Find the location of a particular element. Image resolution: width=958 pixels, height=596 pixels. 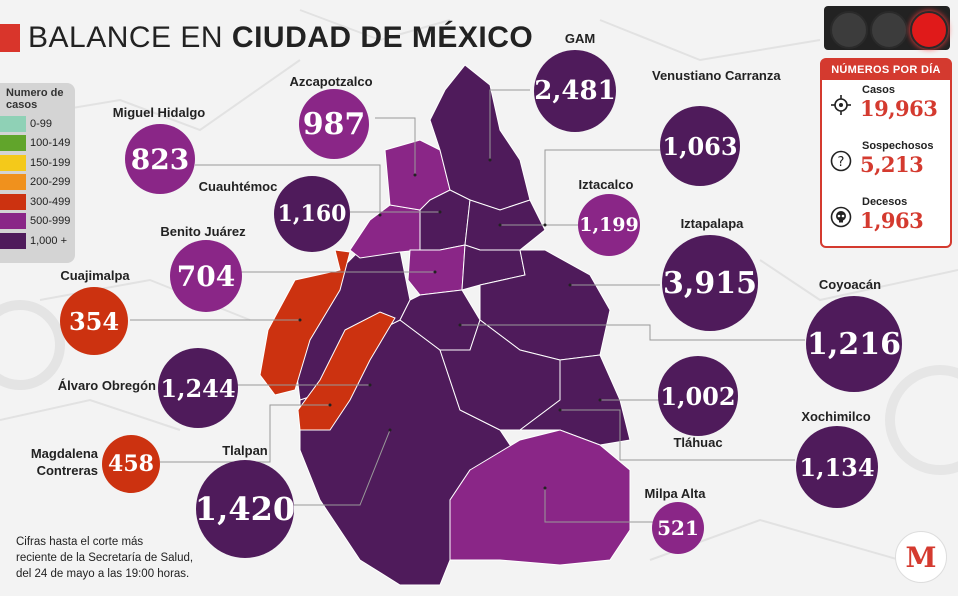

stat-decesos: Decesos 1,963 is located at coordinates (887, 219).